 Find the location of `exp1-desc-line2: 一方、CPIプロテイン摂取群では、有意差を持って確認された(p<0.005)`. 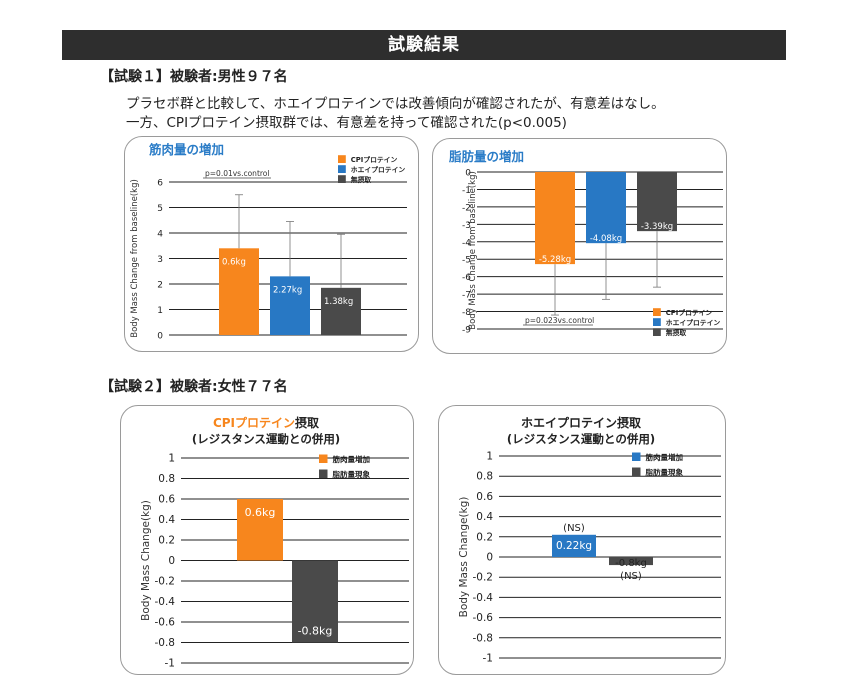

exp1-desc-line2: 一方、CPIプロテイン摂取群では、有意差を持って確認された(p<0.005) is located at coordinates (346, 123).